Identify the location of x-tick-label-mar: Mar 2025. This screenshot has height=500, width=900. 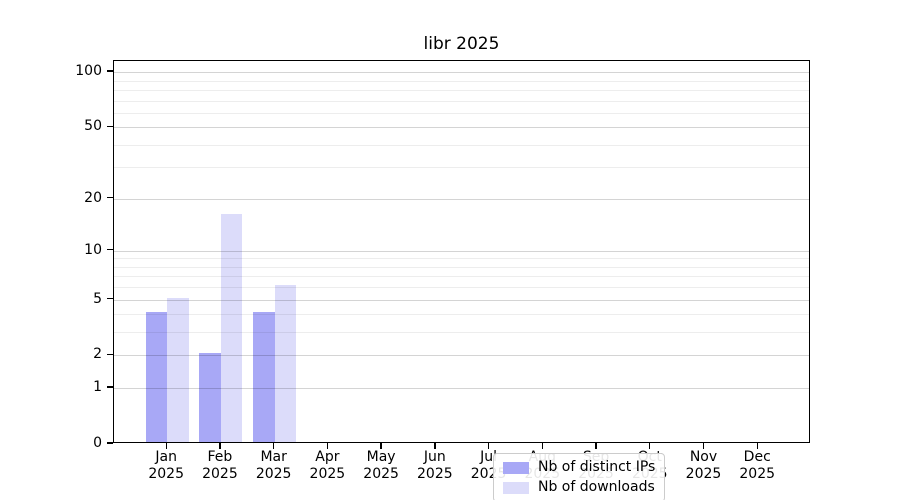
(274, 466).